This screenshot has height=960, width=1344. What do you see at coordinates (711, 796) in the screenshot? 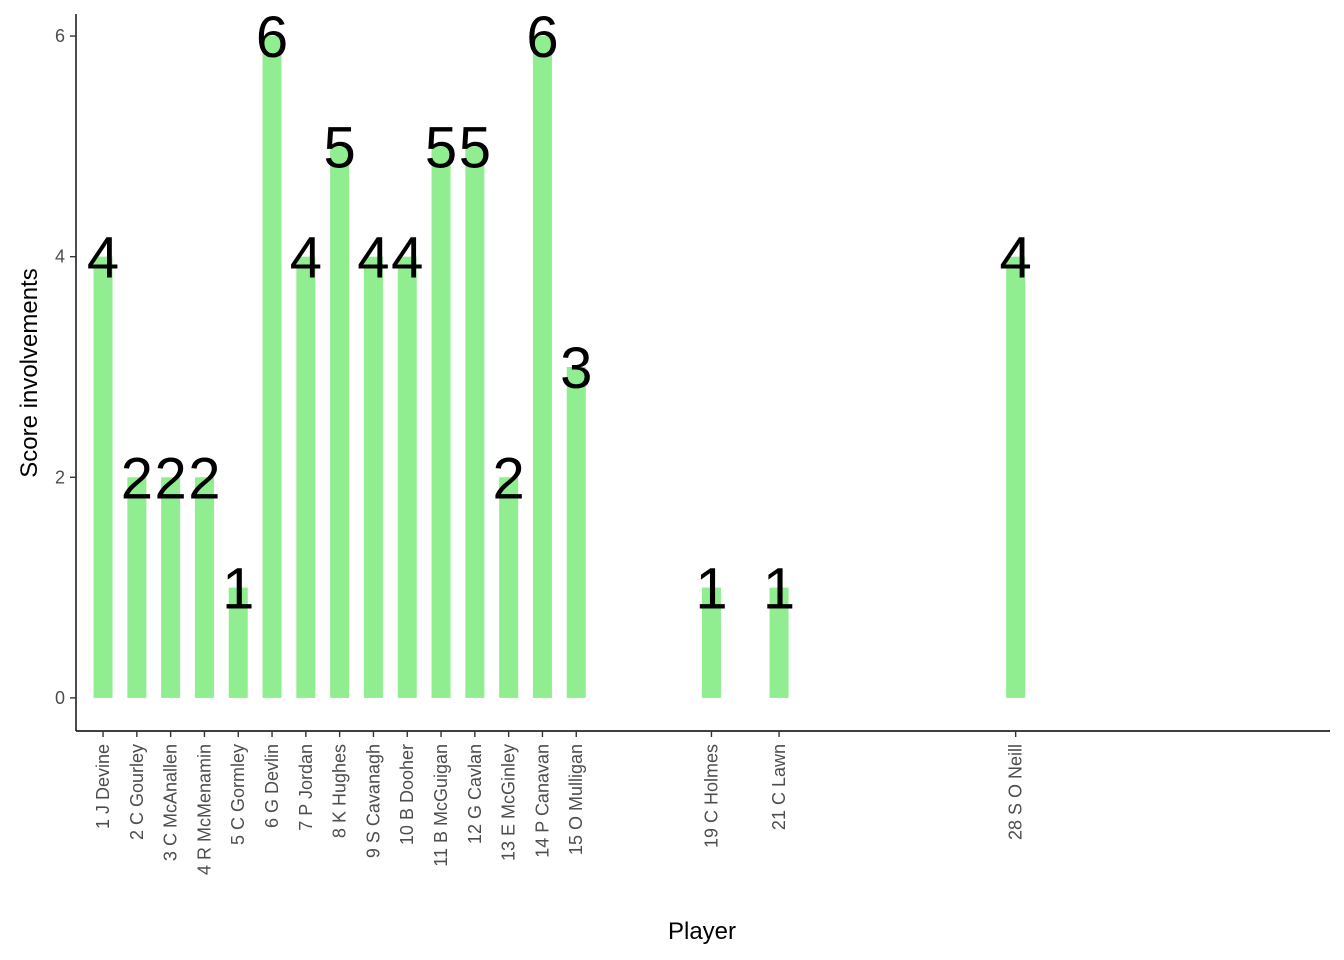
I see `x-tick-label: 19 C Holmes` at bounding box center [711, 796].